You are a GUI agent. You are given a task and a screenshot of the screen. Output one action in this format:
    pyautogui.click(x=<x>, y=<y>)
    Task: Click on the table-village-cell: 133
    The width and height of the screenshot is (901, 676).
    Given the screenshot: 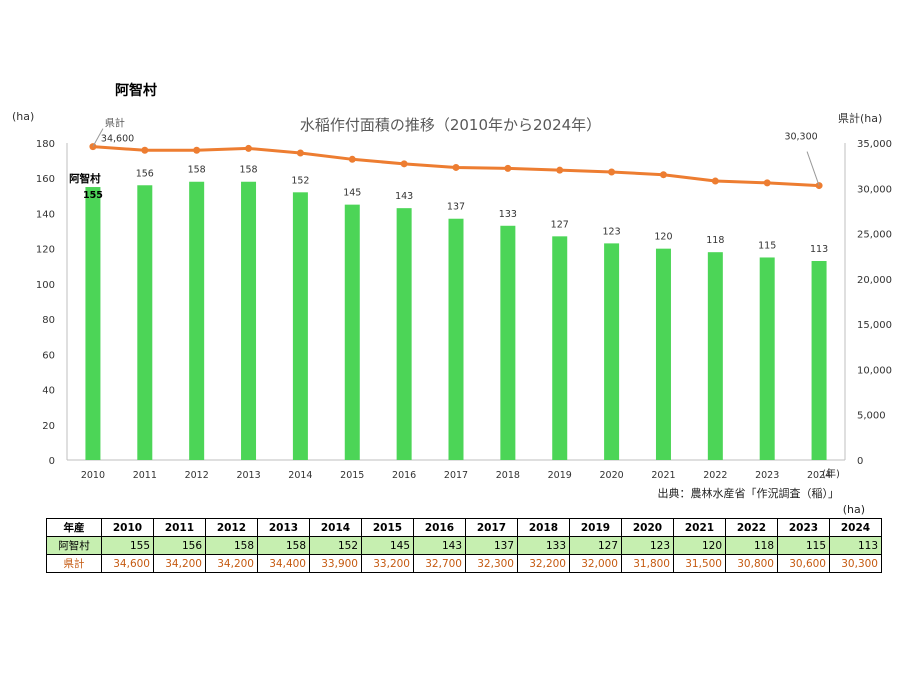 What is the action you would take?
    pyautogui.click(x=543, y=545)
    